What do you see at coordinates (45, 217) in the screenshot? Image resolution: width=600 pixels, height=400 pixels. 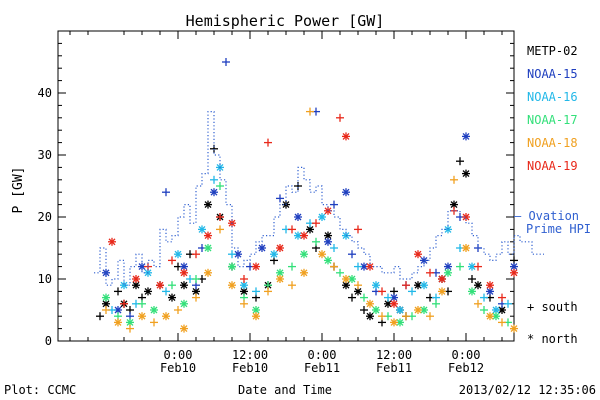 I see `y-tick-label: 20` at bounding box center [45, 217].